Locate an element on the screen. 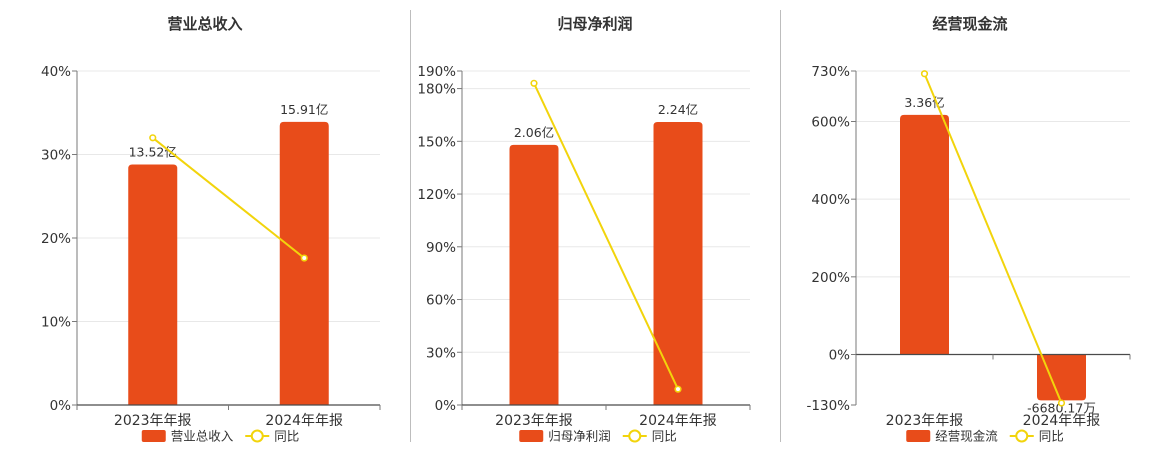 The width and height of the screenshot is (1160, 454). bar-data-label: 2.24亿 is located at coordinates (678, 109).